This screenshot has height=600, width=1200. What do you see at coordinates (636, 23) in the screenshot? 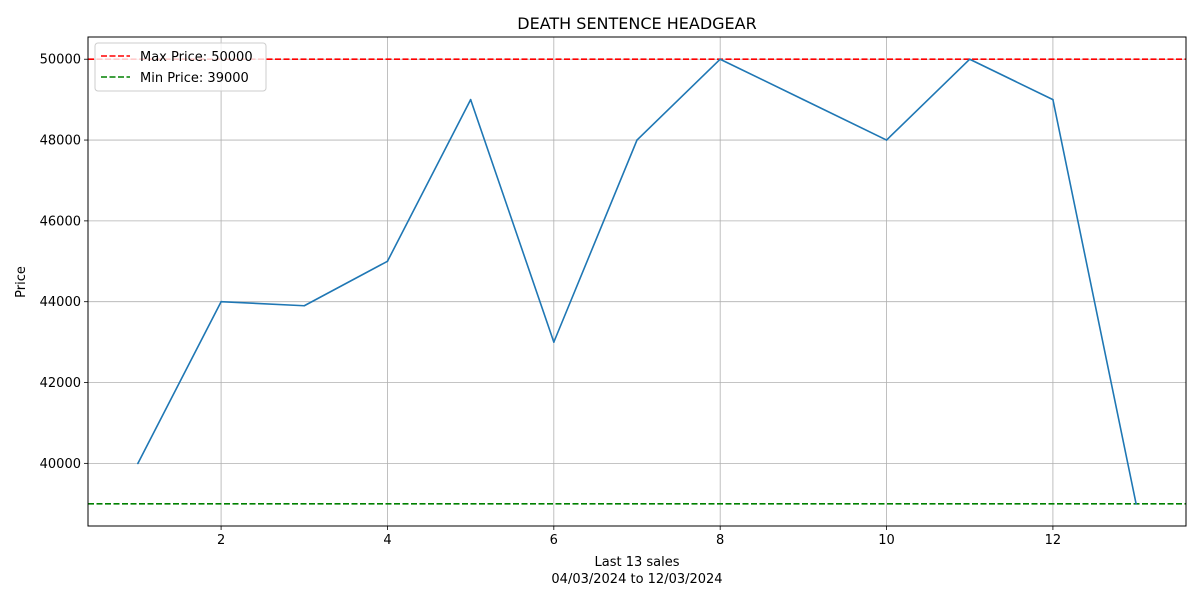
I see `chart-title: DEATH SENTENCE HEADGEAR` at bounding box center [636, 23].